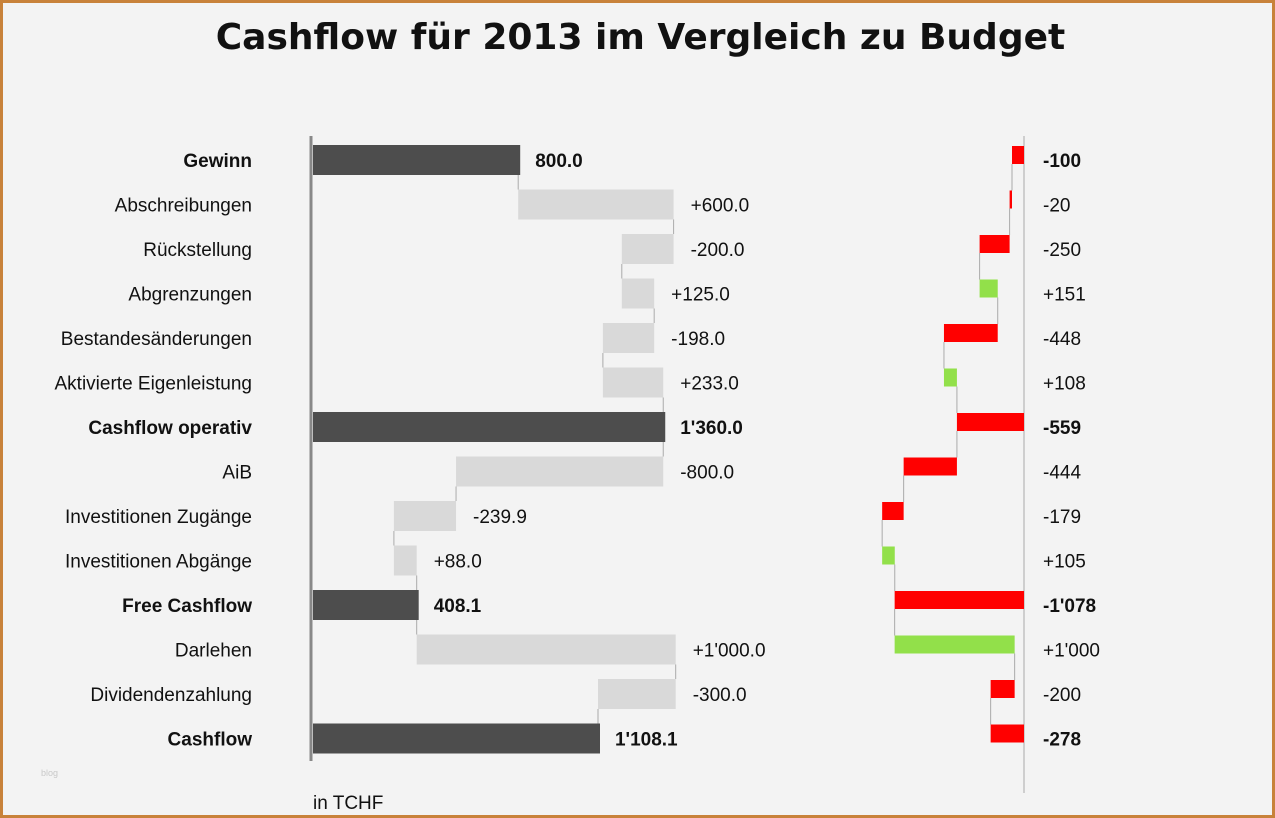 Image resolution: width=1275 pixels, height=818 pixels. I want to click on category-label: Dividendenzahlung, so click(171, 695).